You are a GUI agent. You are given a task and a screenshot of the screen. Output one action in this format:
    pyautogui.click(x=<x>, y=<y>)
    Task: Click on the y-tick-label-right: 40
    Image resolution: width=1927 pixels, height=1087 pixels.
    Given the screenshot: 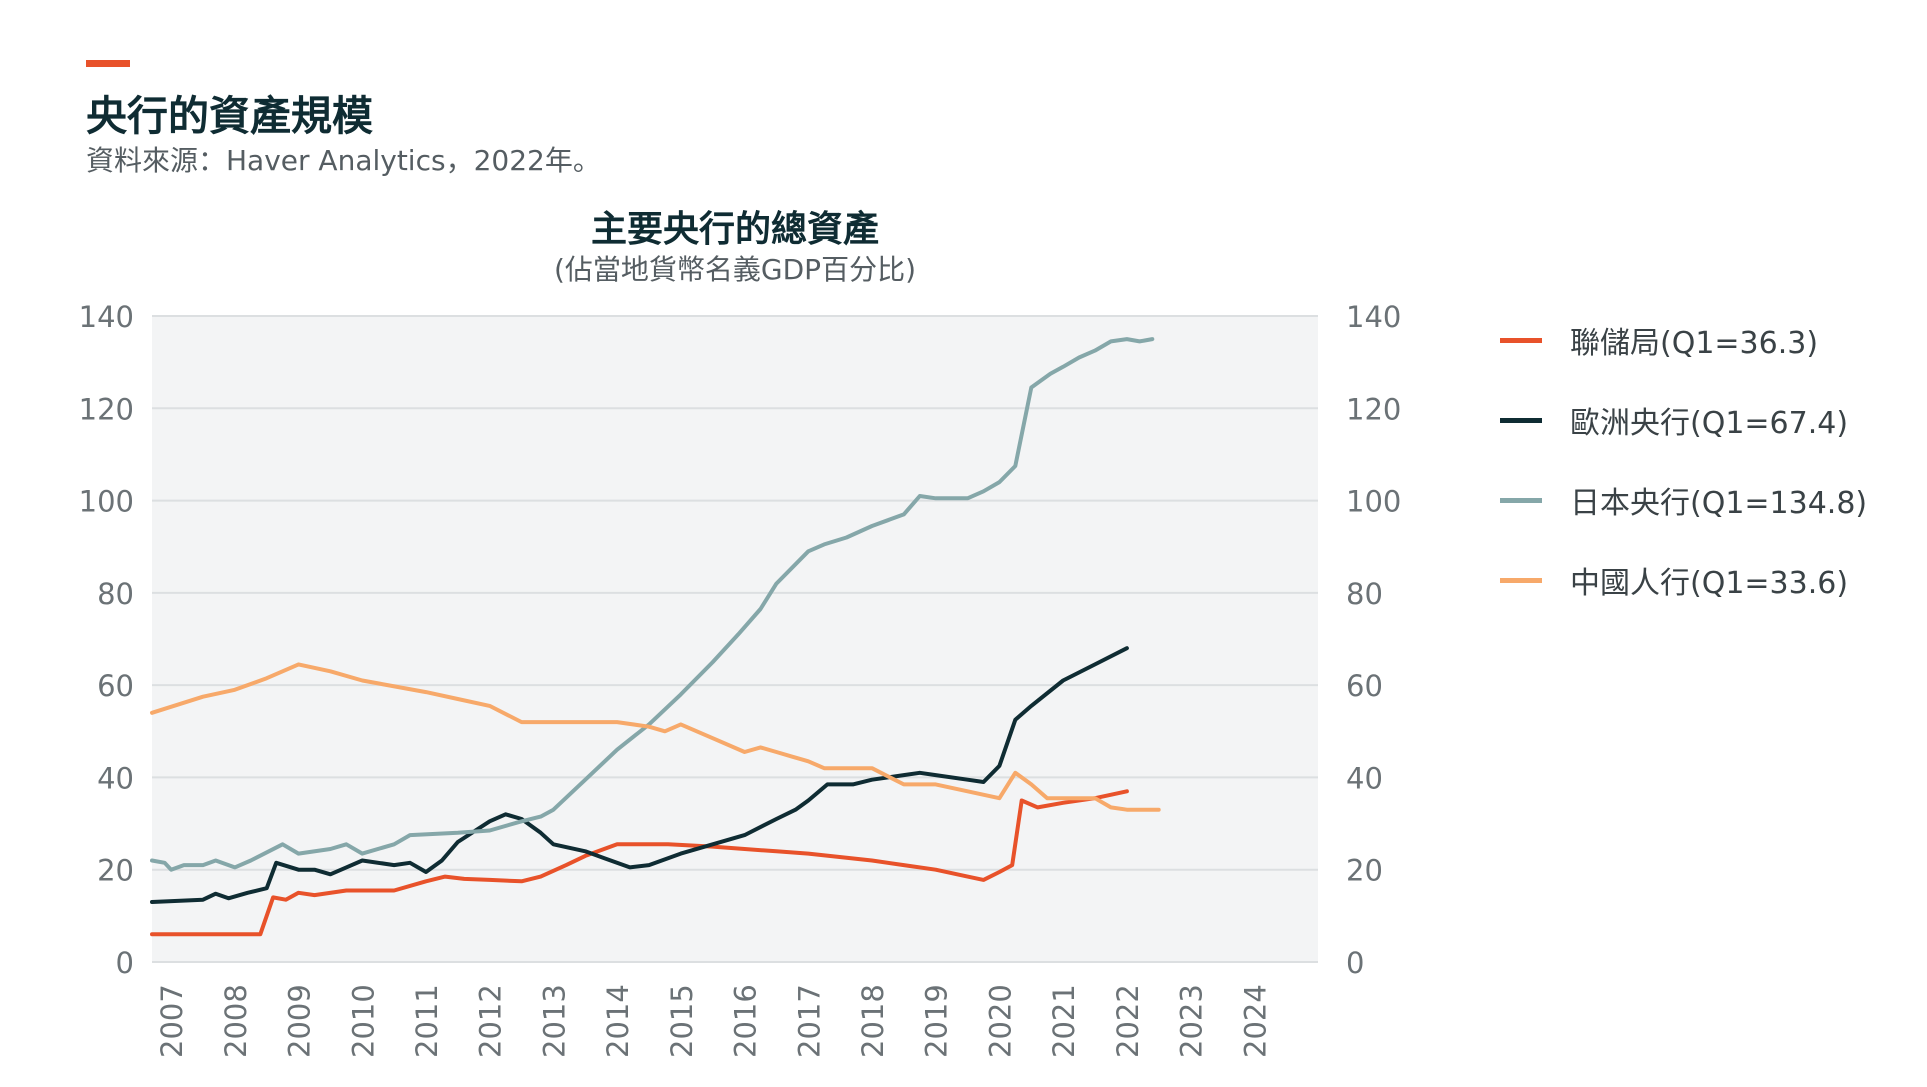 What is the action you would take?
    pyautogui.click(x=1364, y=778)
    